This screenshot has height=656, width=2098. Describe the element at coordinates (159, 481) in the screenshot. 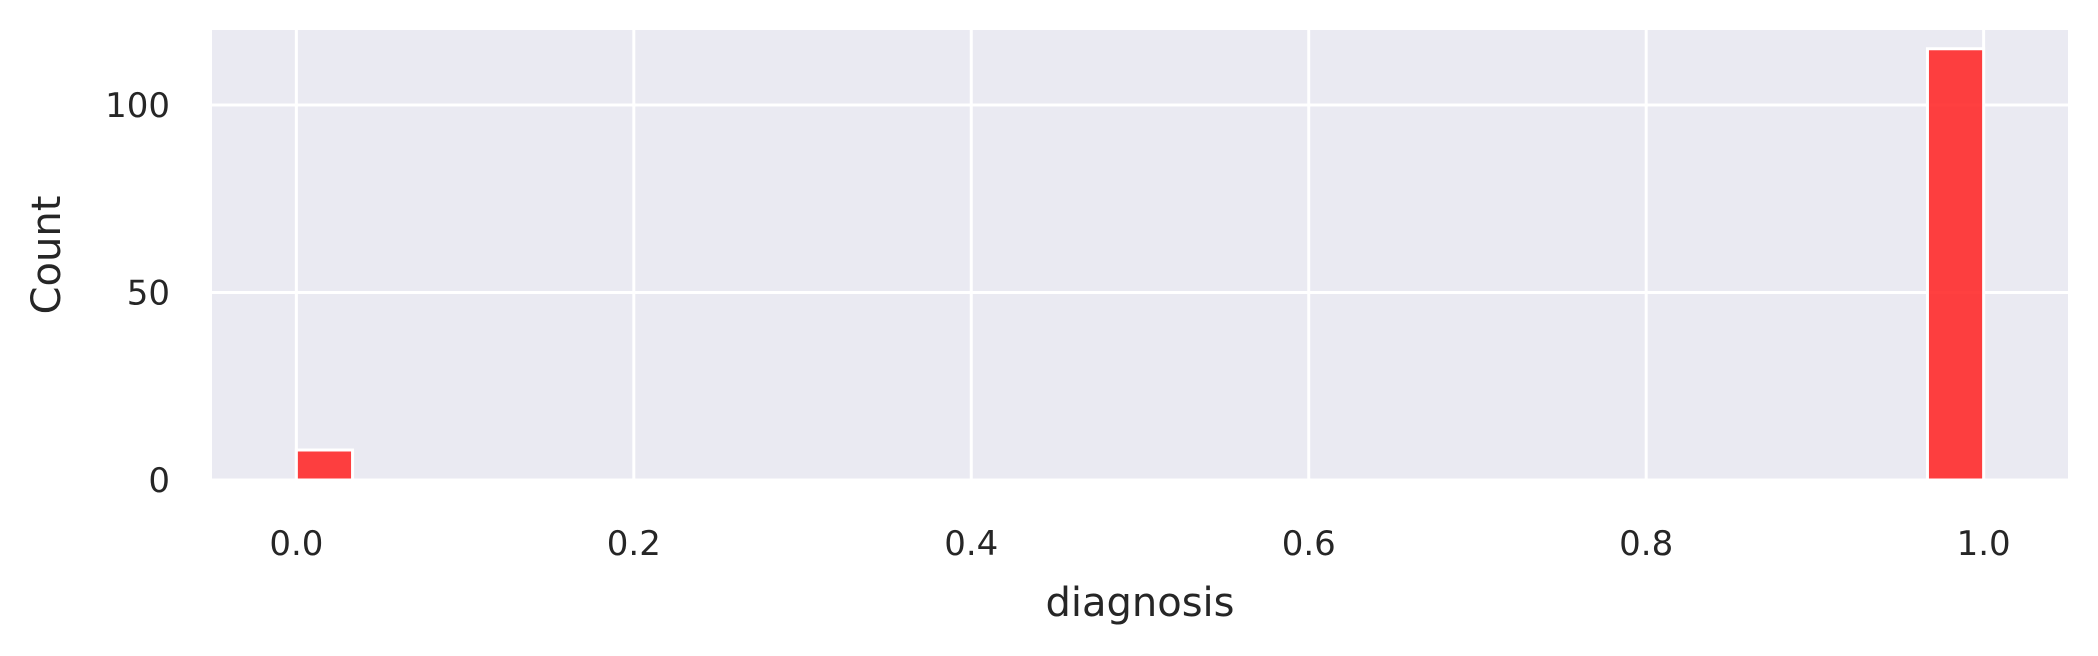

I see `y-tick-label: 0` at that location.